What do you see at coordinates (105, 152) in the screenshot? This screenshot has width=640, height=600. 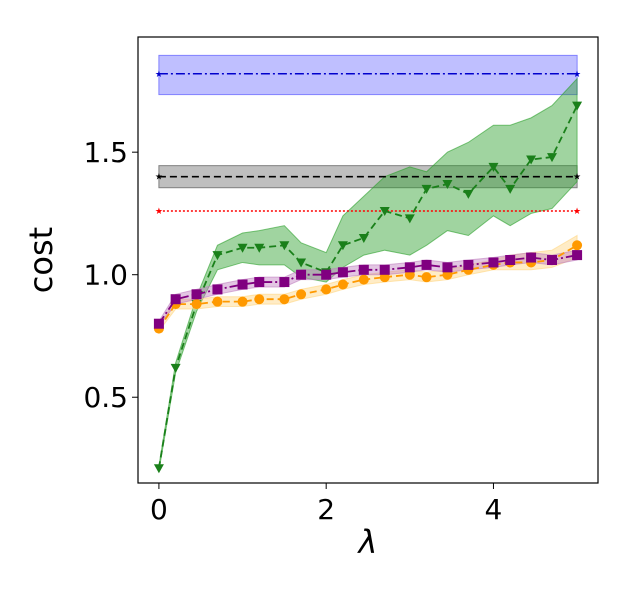 I see `y-tick-label-2: 1.5` at bounding box center [105, 152].